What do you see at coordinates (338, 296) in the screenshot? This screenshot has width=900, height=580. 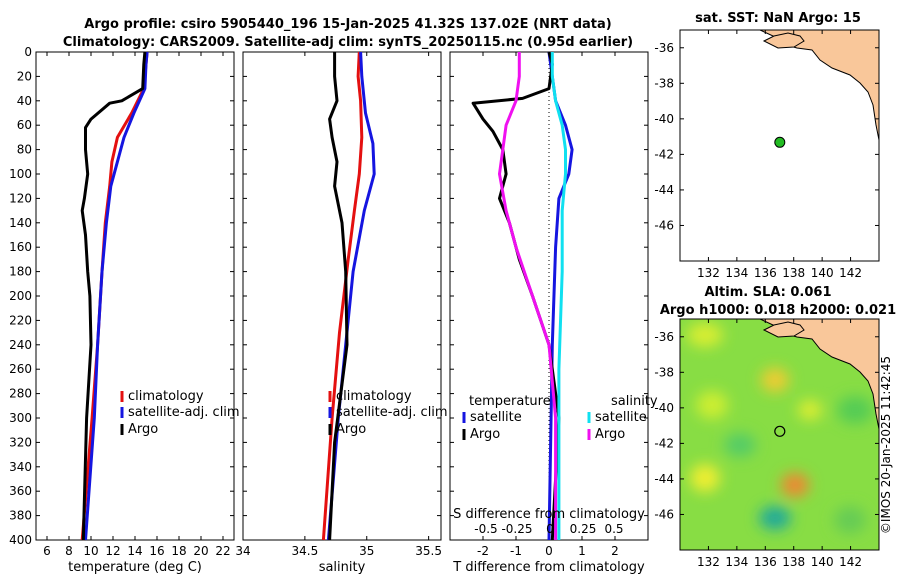 I see `salinity-series-argo` at bounding box center [338, 296].